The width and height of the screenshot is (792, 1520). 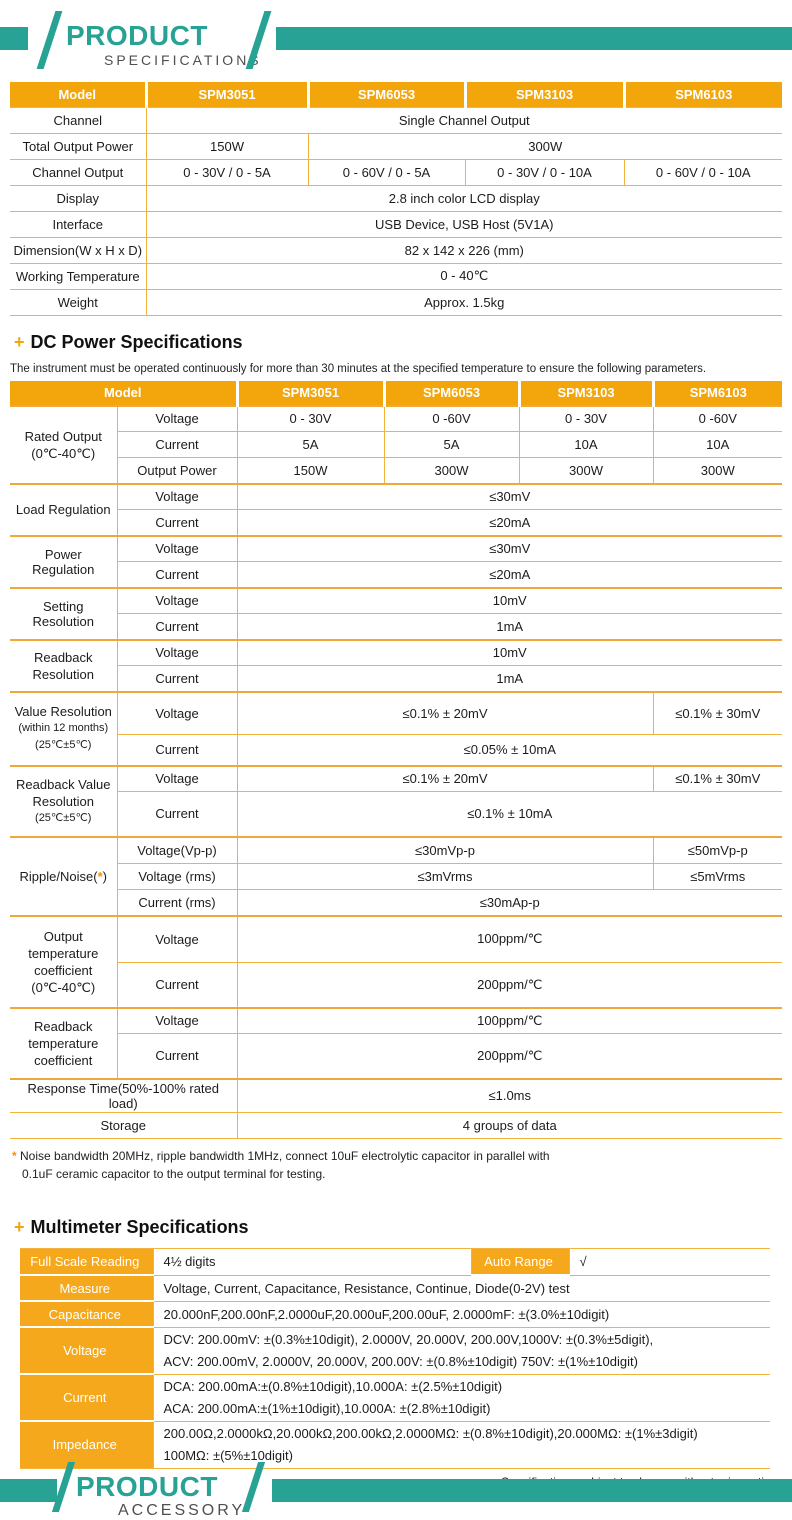 What do you see at coordinates (509, 750) in the screenshot?
I see `value-cell: ≤0.05% ± 10mA` at bounding box center [509, 750].